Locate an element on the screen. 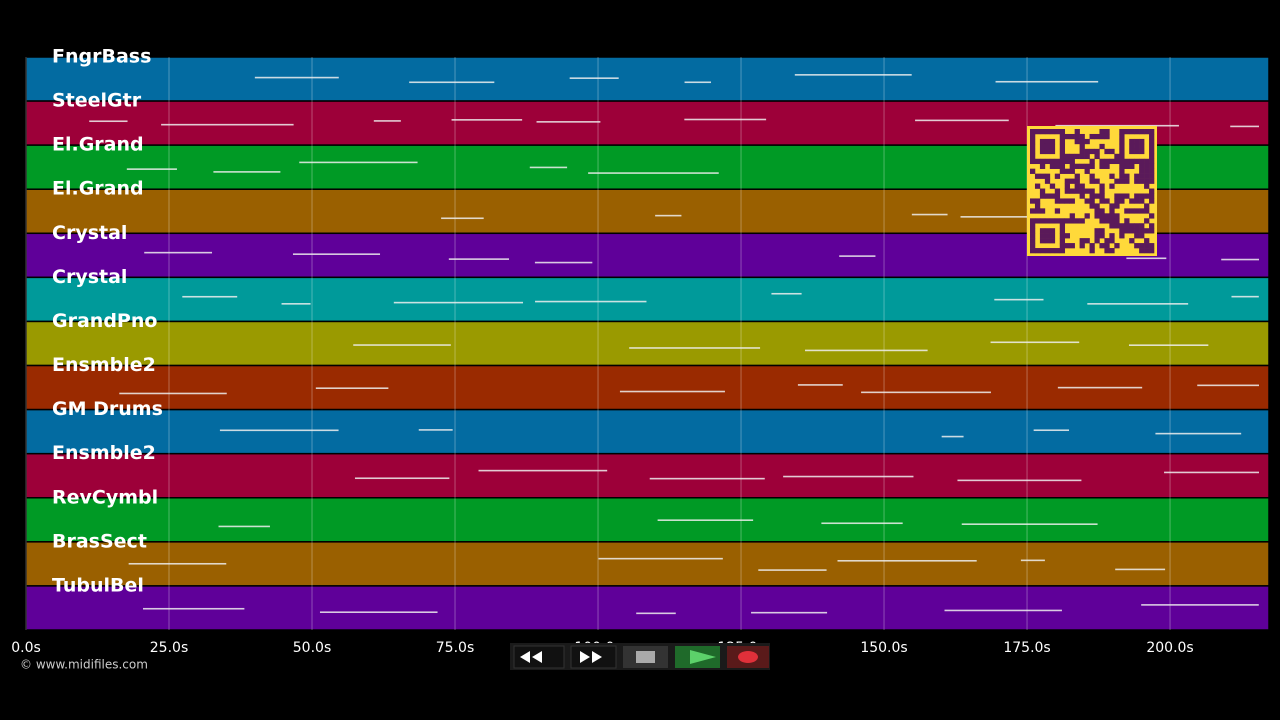 This screenshot has height=720, width=1280. x-tick-label: 200.0s is located at coordinates (1169, 648).